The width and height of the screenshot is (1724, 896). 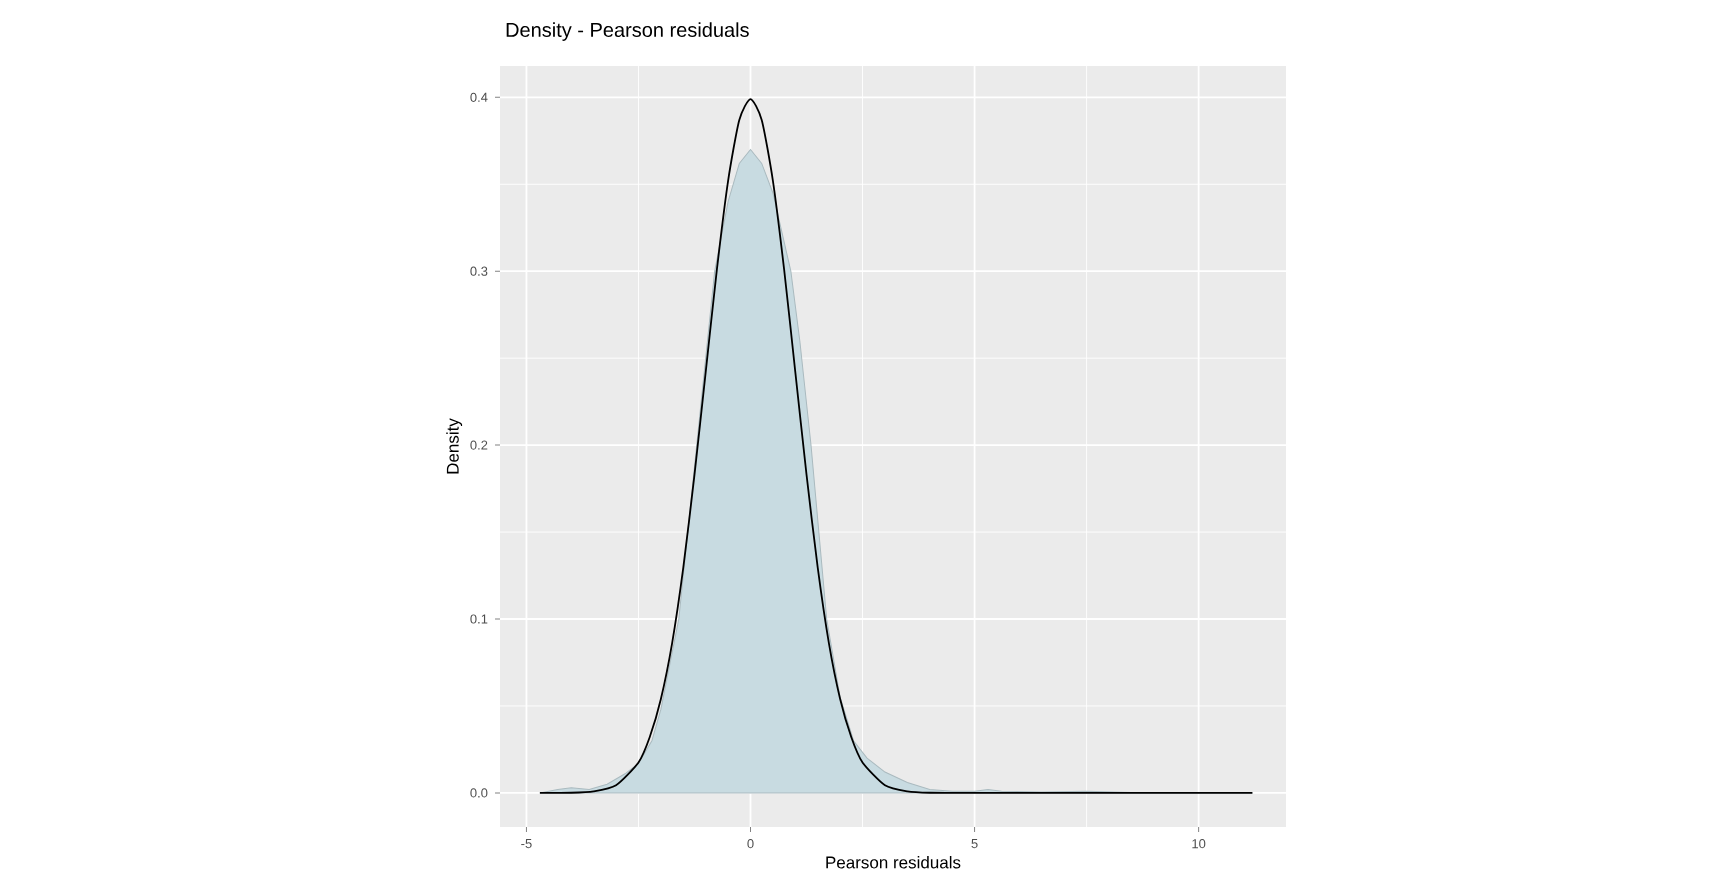 What do you see at coordinates (893, 862) in the screenshot?
I see `x-axis-title: Pearson residuals` at bounding box center [893, 862].